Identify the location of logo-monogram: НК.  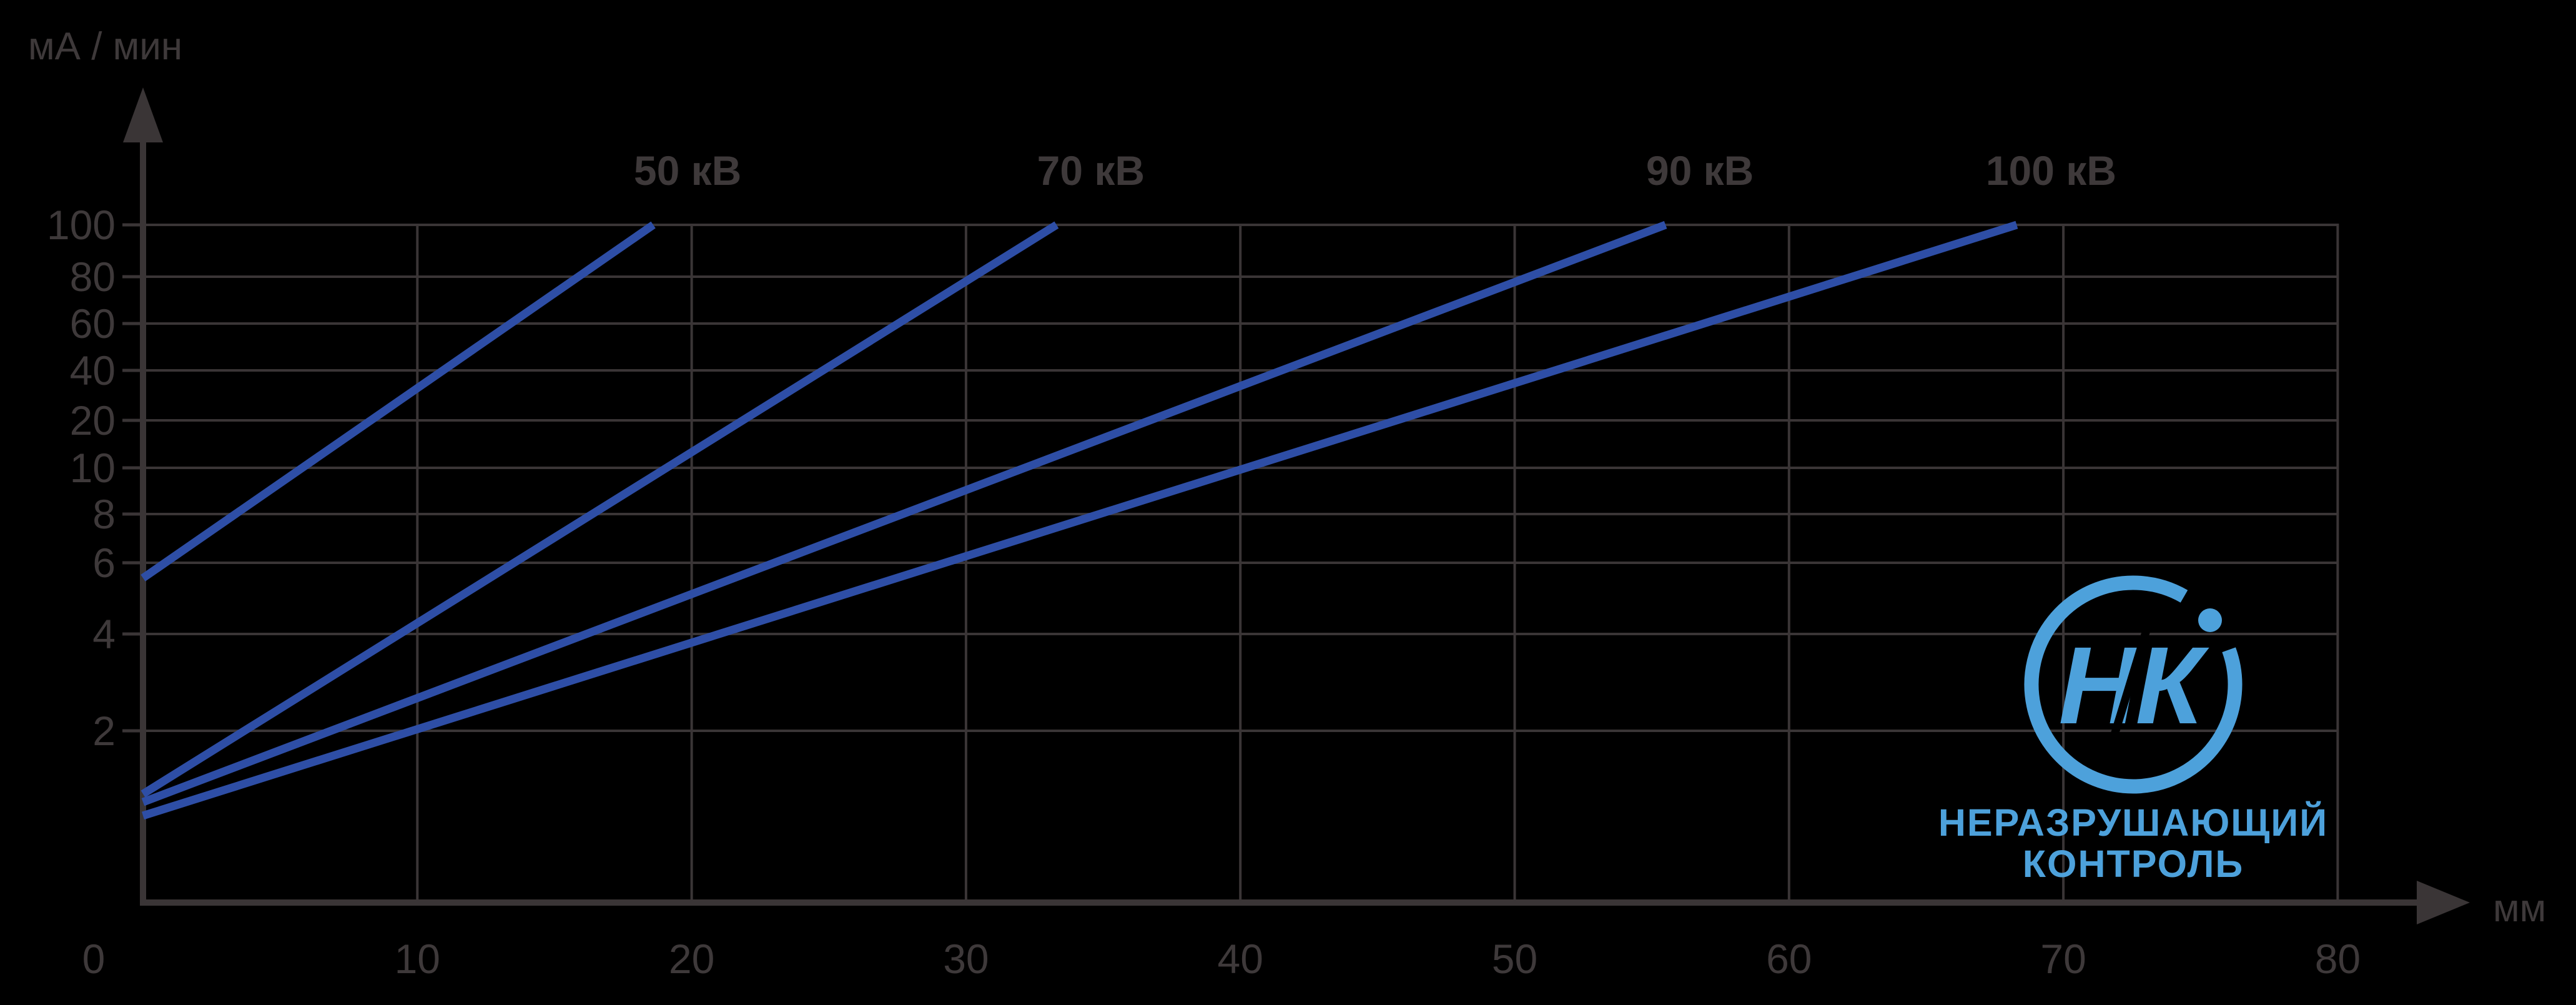
(2134, 686).